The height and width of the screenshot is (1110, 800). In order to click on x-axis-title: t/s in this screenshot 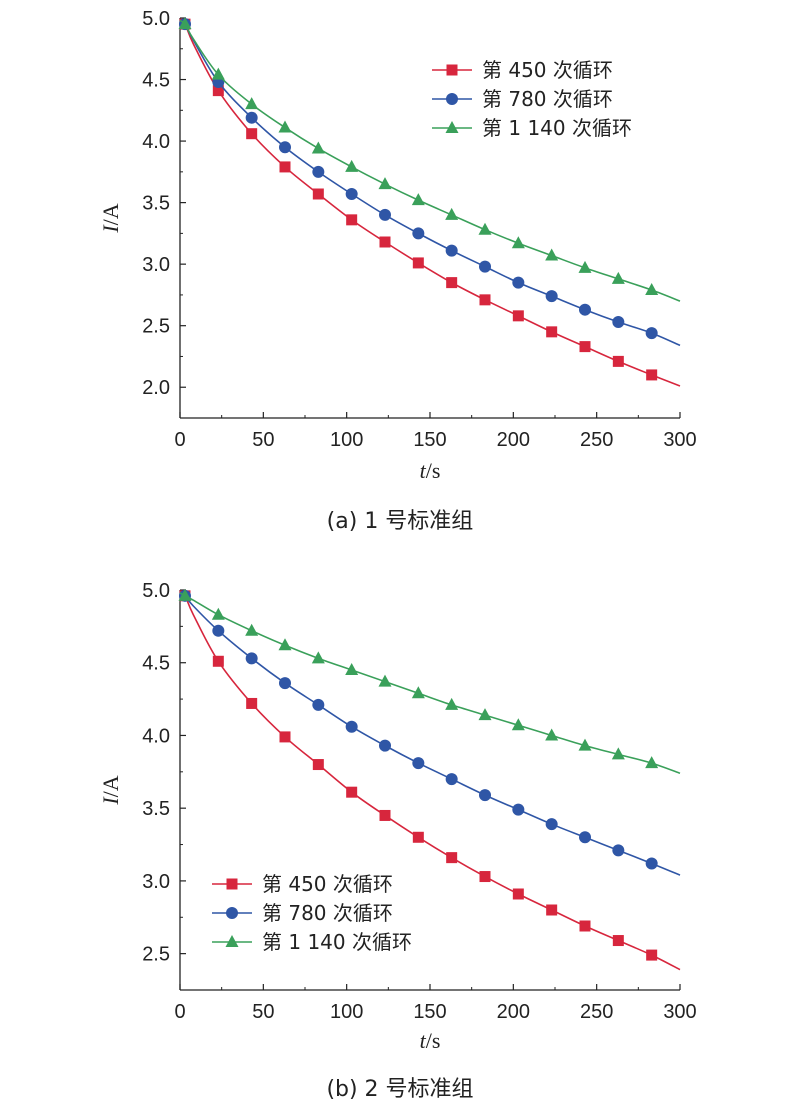, I will do `click(430, 470)`.